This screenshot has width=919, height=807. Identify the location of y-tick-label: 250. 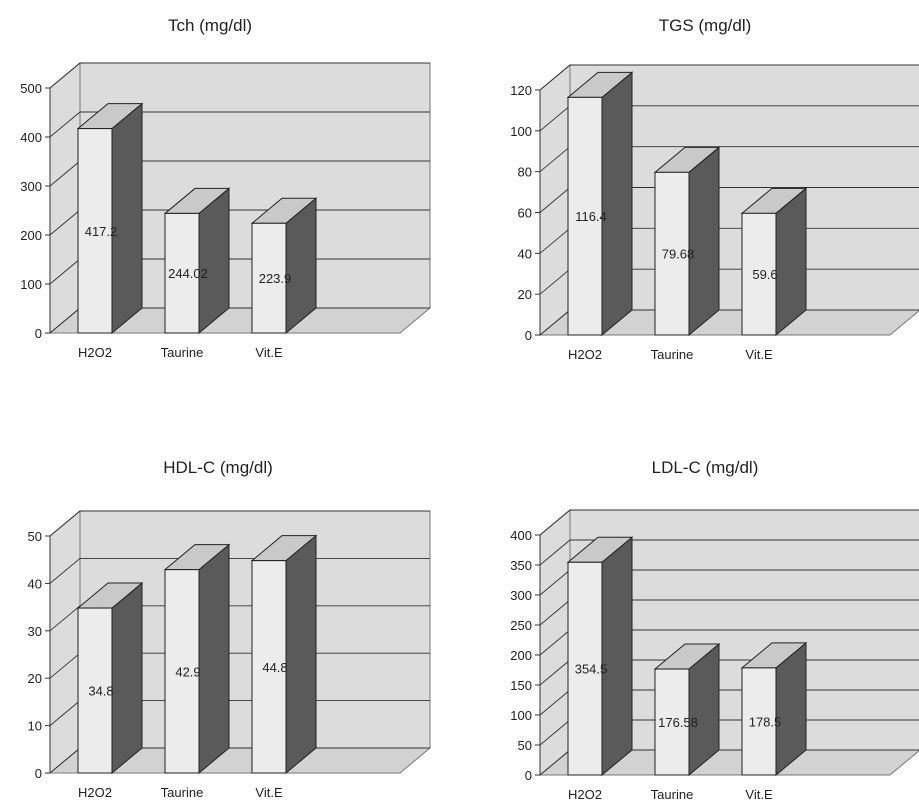
(521, 625).